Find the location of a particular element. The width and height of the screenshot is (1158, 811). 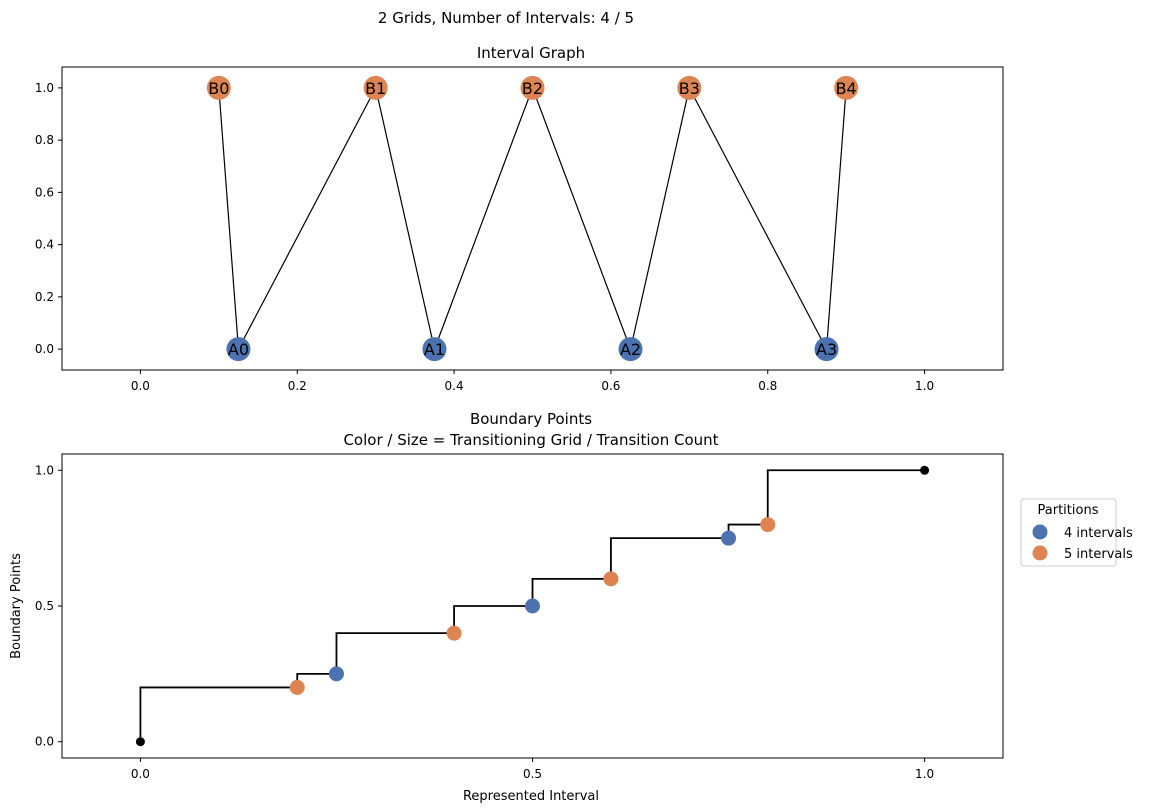

graph-node-b3: B3 is located at coordinates (689, 87).